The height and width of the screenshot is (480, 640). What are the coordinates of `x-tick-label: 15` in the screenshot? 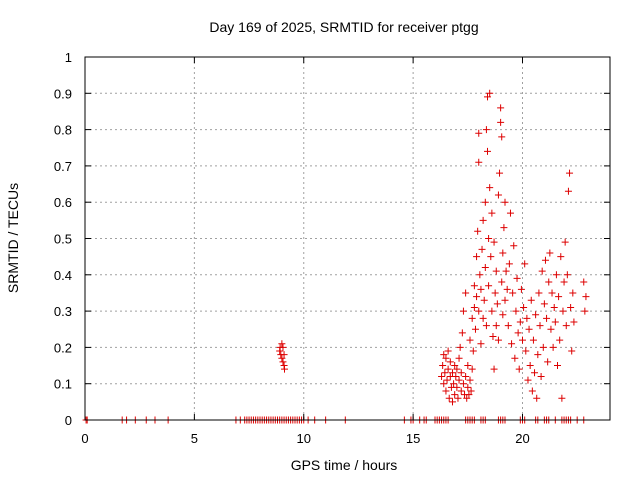 It's located at (413, 438).